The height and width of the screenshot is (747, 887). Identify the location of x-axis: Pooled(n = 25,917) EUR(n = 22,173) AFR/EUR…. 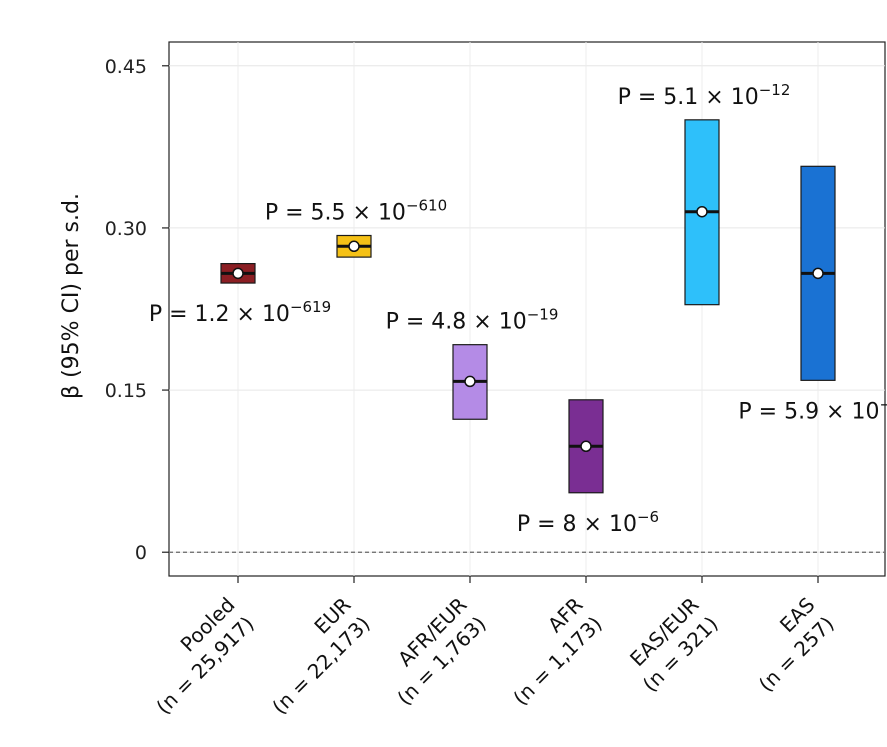
(495, 647).